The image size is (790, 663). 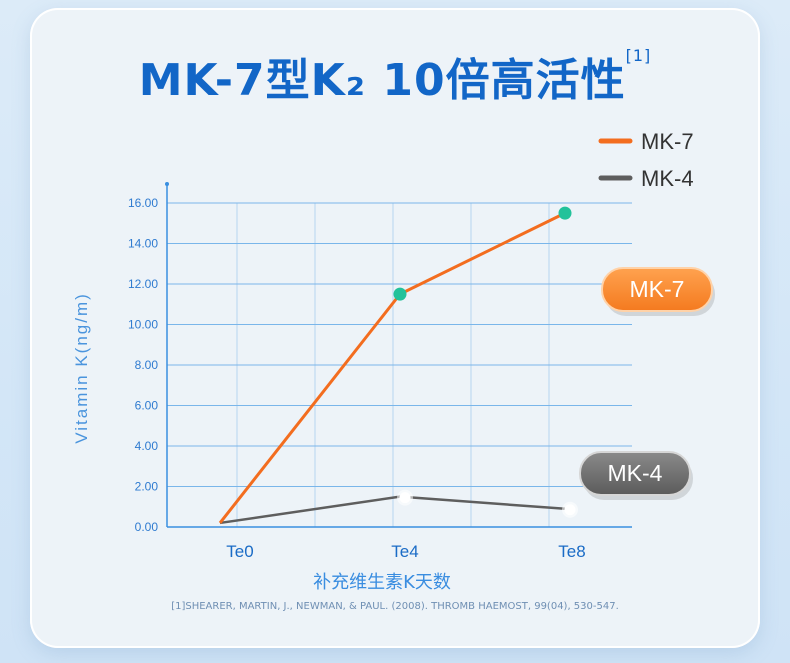 I want to click on y-tick-label: 4.00, so click(x=147, y=446).